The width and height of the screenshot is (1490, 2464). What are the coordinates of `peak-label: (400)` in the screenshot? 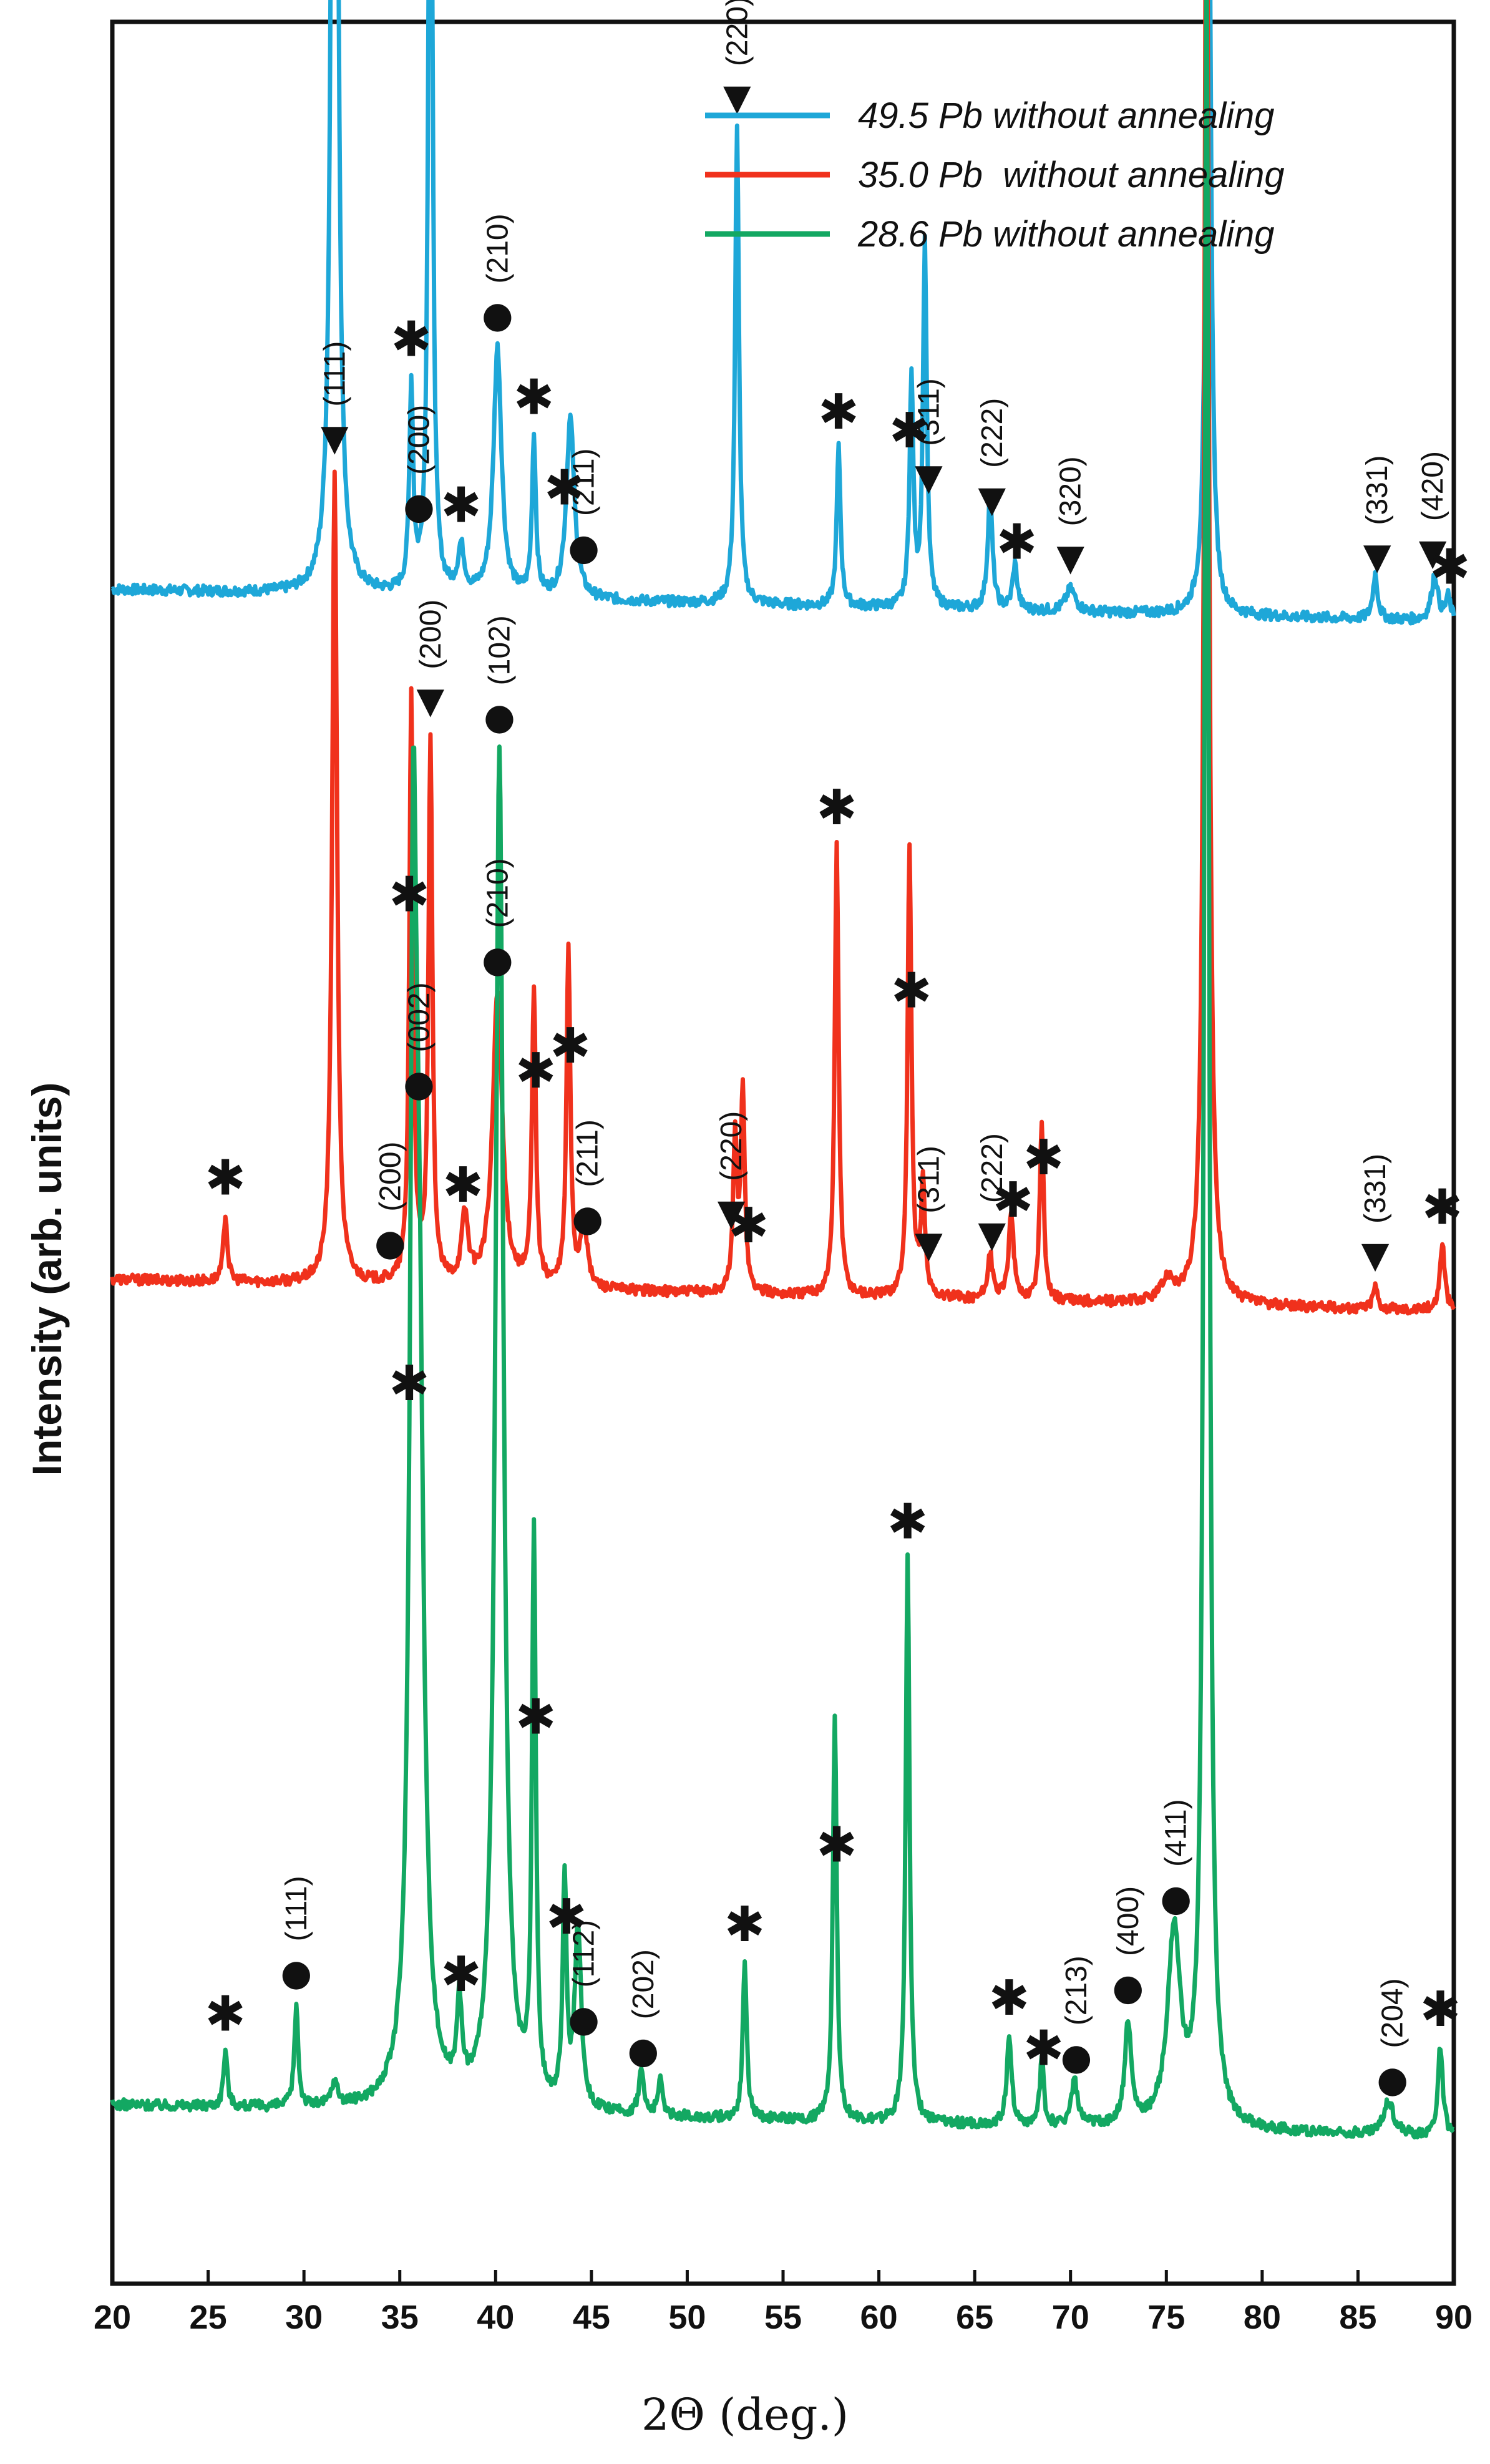 It's located at (1128, 1921).